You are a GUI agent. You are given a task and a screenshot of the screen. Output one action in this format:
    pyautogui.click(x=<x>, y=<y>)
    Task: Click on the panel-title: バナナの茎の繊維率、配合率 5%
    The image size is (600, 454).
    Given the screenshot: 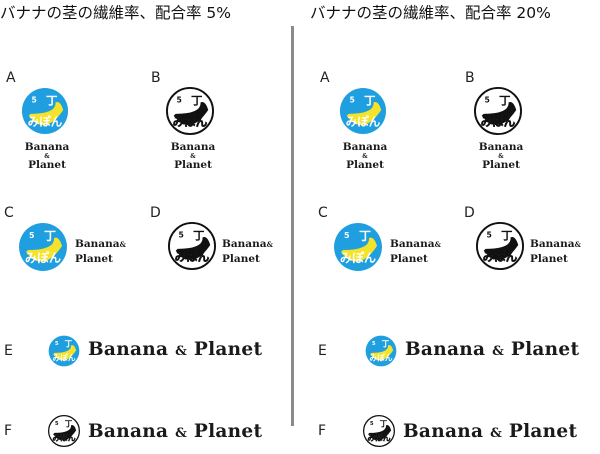 What is the action you would take?
    pyautogui.click(x=116, y=13)
    